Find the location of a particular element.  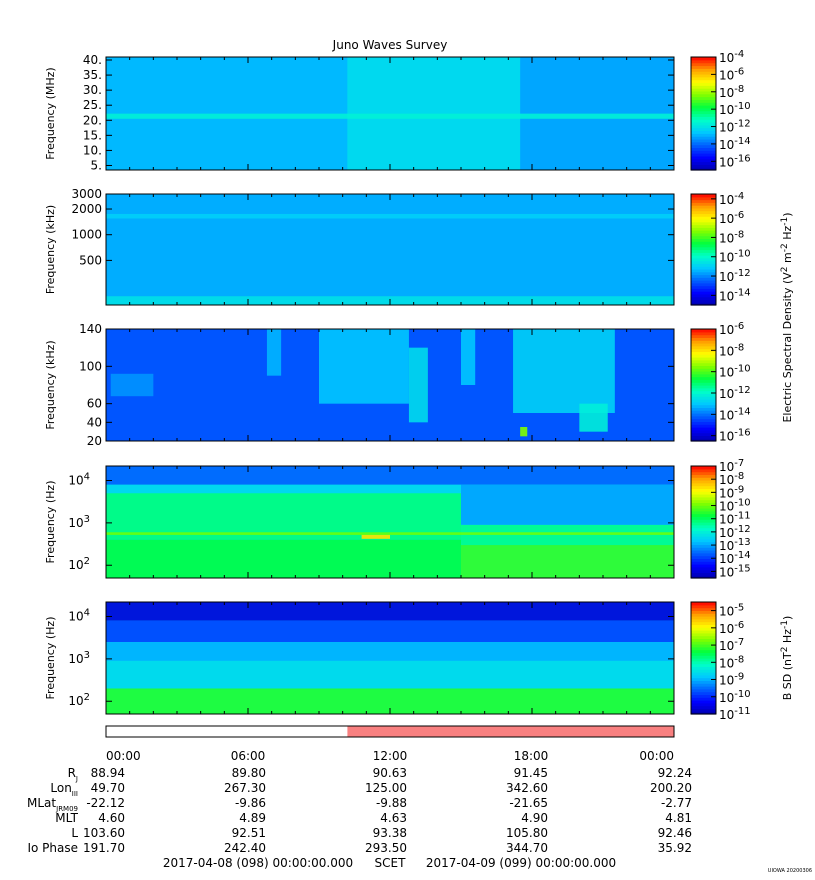

ephemeris-value: 191.70 is located at coordinates (104, 848).